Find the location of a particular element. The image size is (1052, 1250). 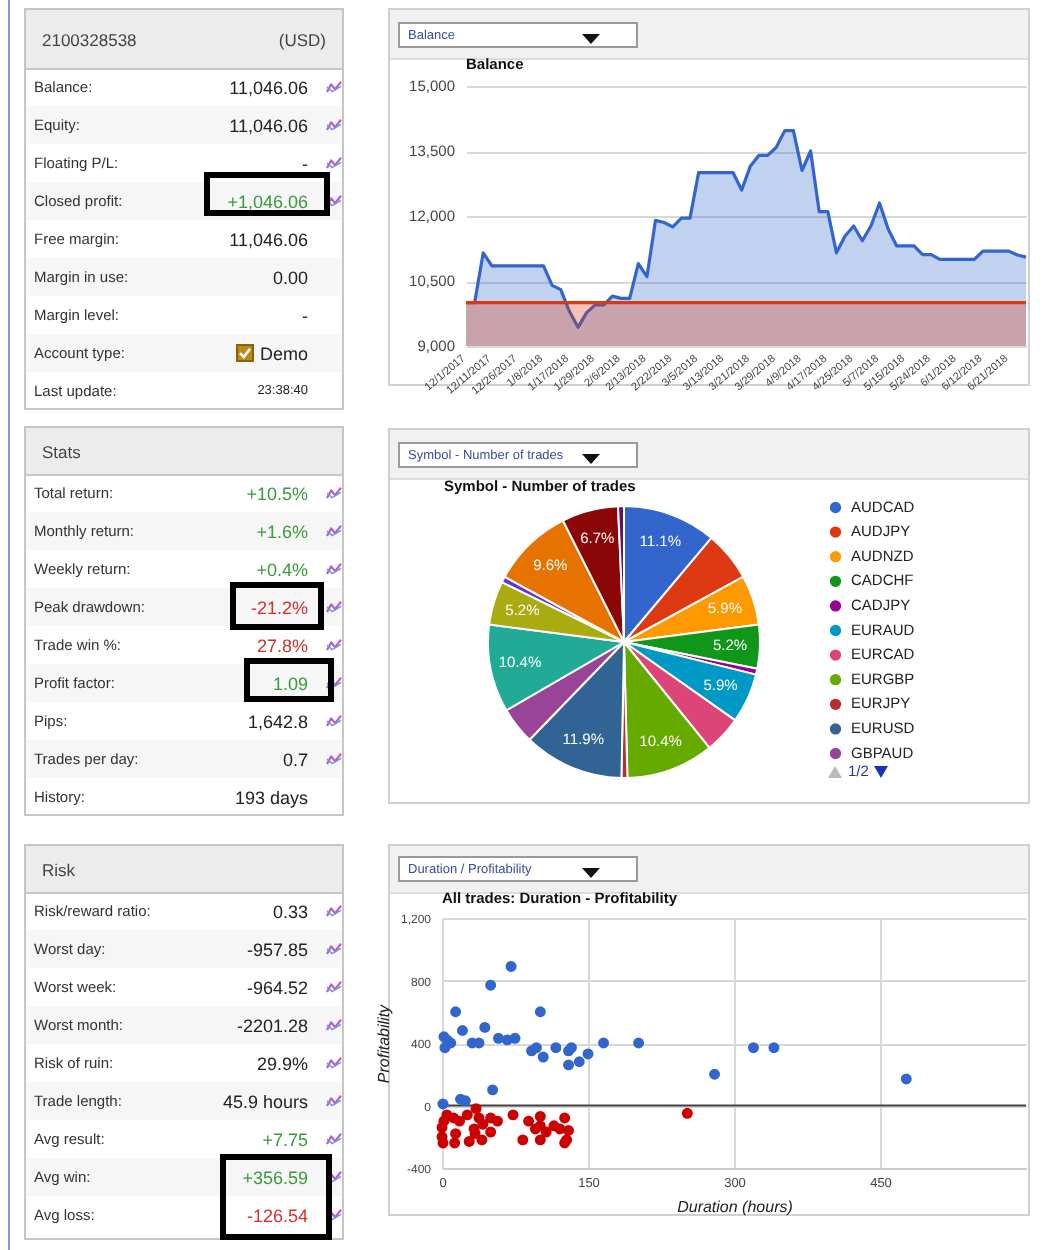

text: Risk is located at coordinates (59, 869).